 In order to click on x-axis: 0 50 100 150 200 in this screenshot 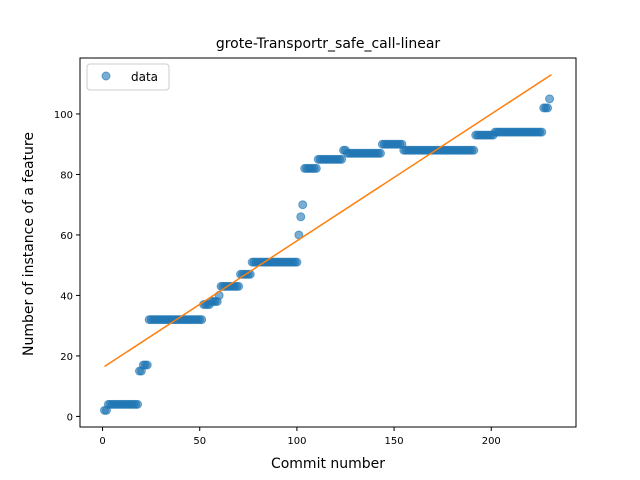, I will do `click(300, 437)`.